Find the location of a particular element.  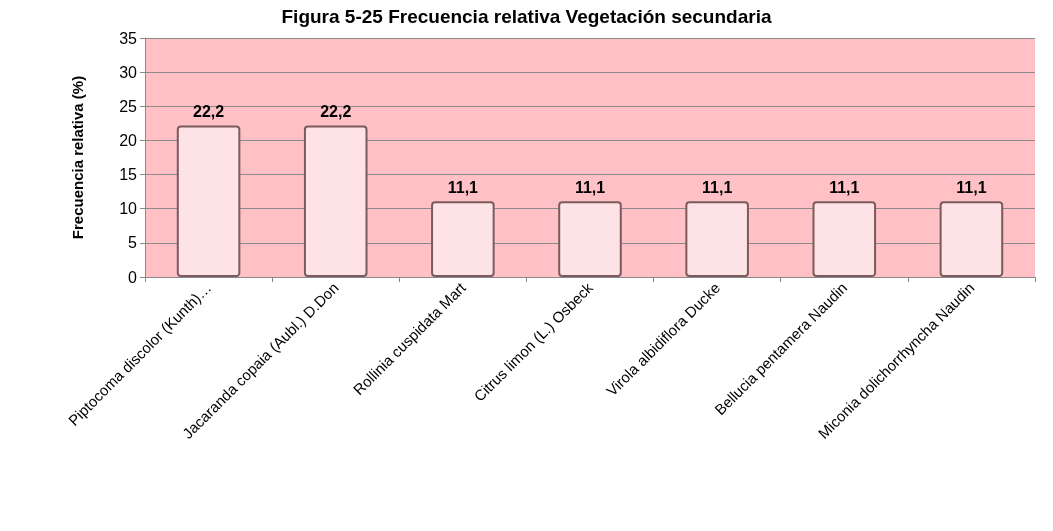

y-tick-label: 10 is located at coordinates (128, 209).